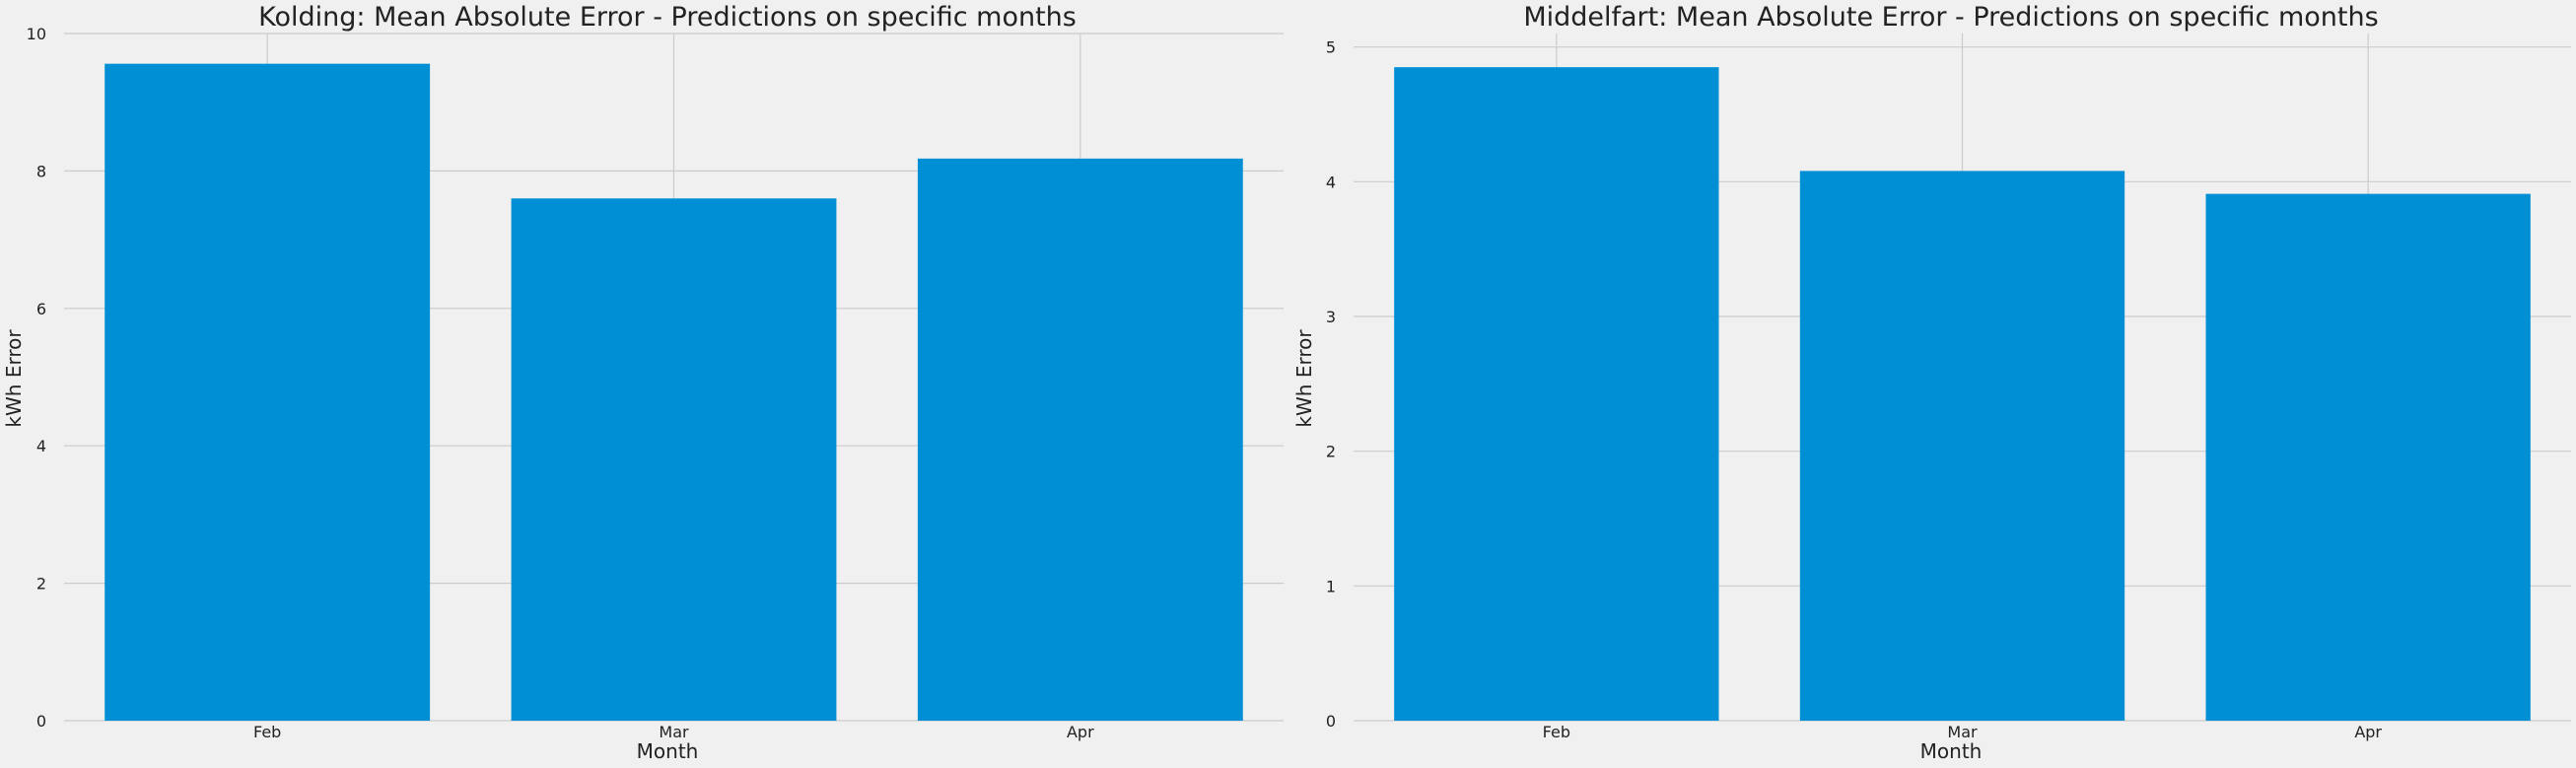 The width and height of the screenshot is (2576, 768). Describe the element at coordinates (36, 378) in the screenshot. I see `y-tick-labels: 0 2 4 6 8 10` at that location.